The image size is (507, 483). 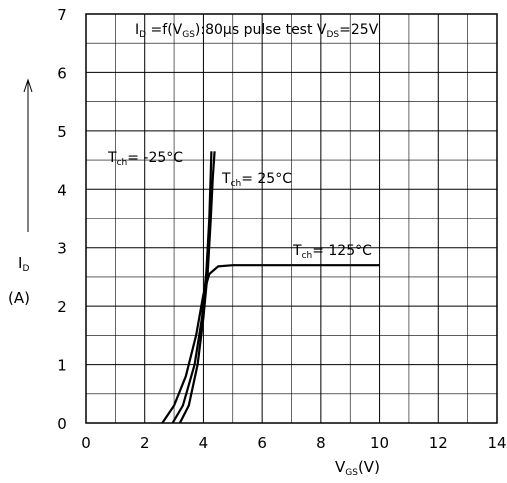 I want to click on y-tick-label: 2, so click(x=62, y=307).